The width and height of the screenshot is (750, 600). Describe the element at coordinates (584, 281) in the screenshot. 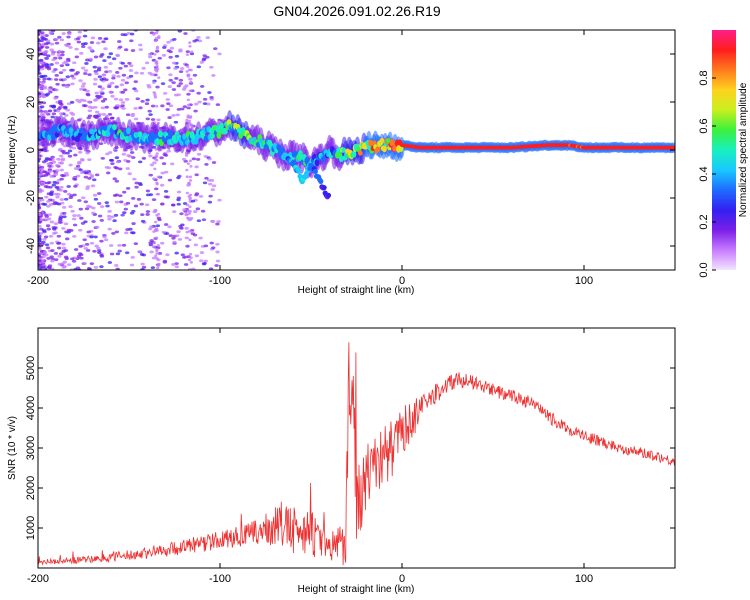

I see `x-tick-label: 100` at that location.